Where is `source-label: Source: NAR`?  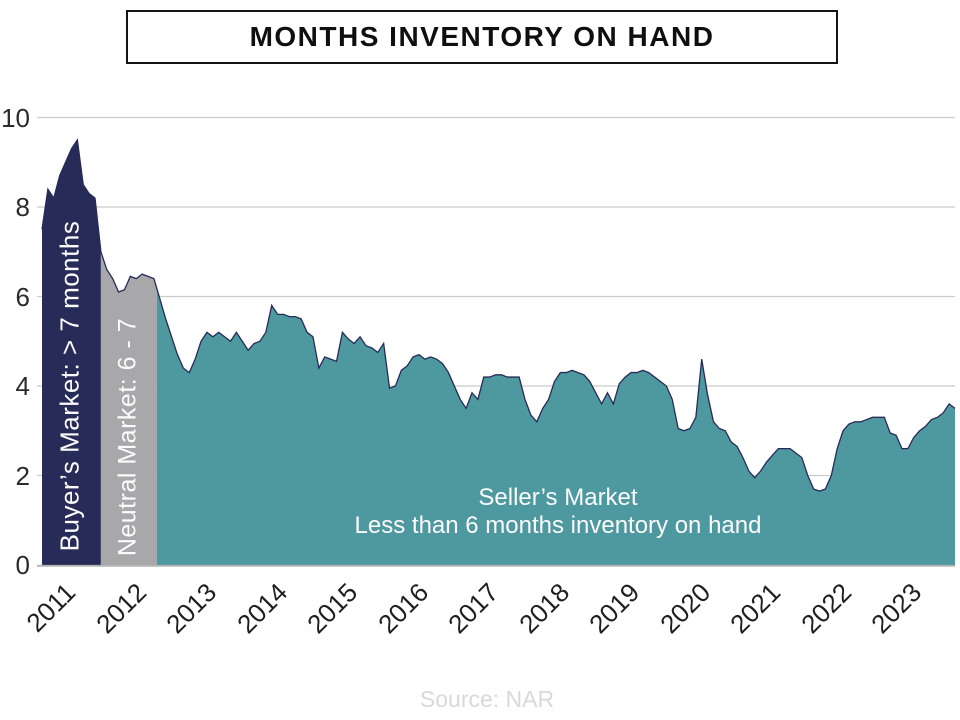
source-label: Source: NAR is located at coordinates (487, 699).